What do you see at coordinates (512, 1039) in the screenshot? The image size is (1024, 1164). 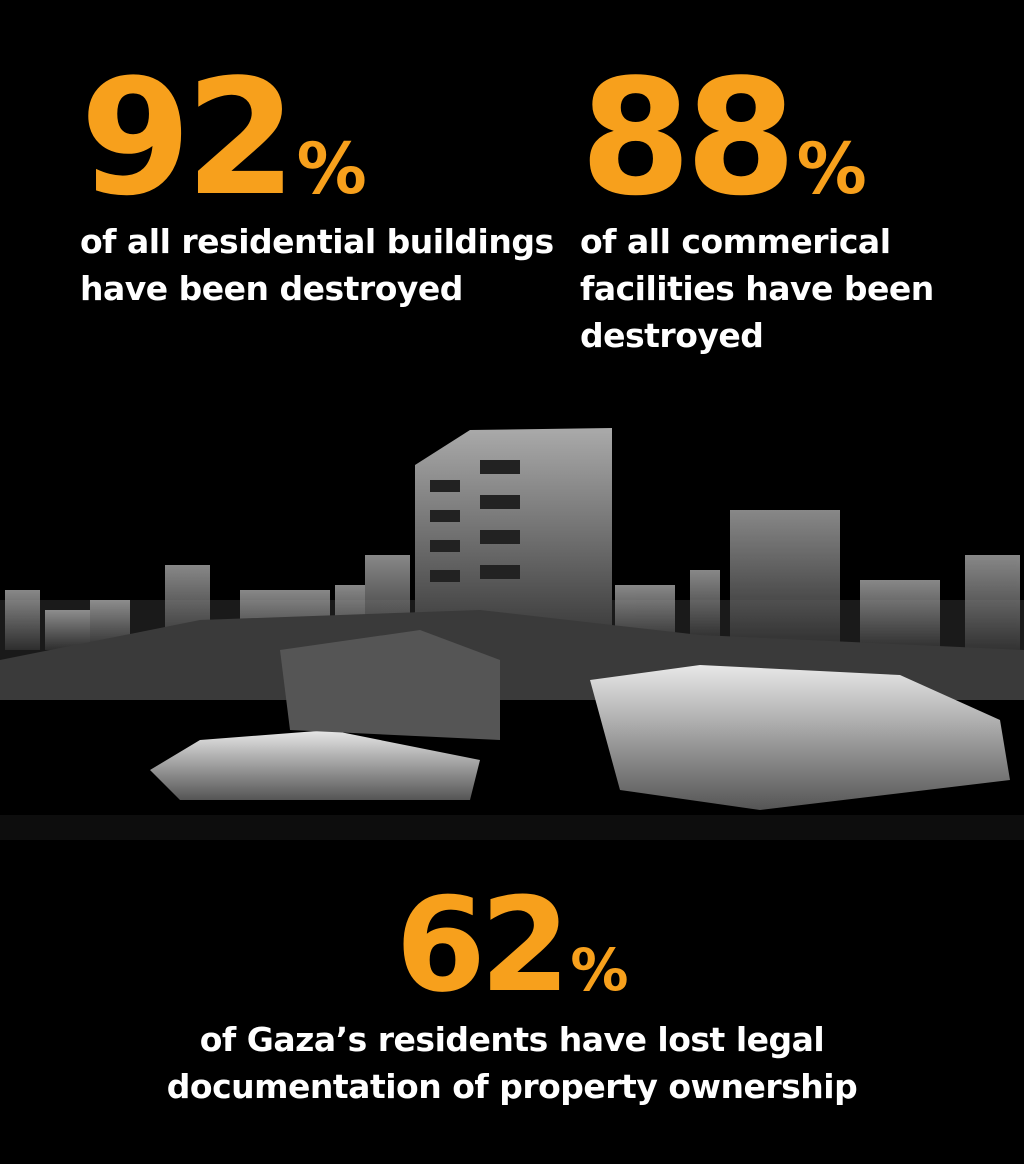 I see `desc-line: of Gaza’s residents have lost legal` at bounding box center [512, 1039].